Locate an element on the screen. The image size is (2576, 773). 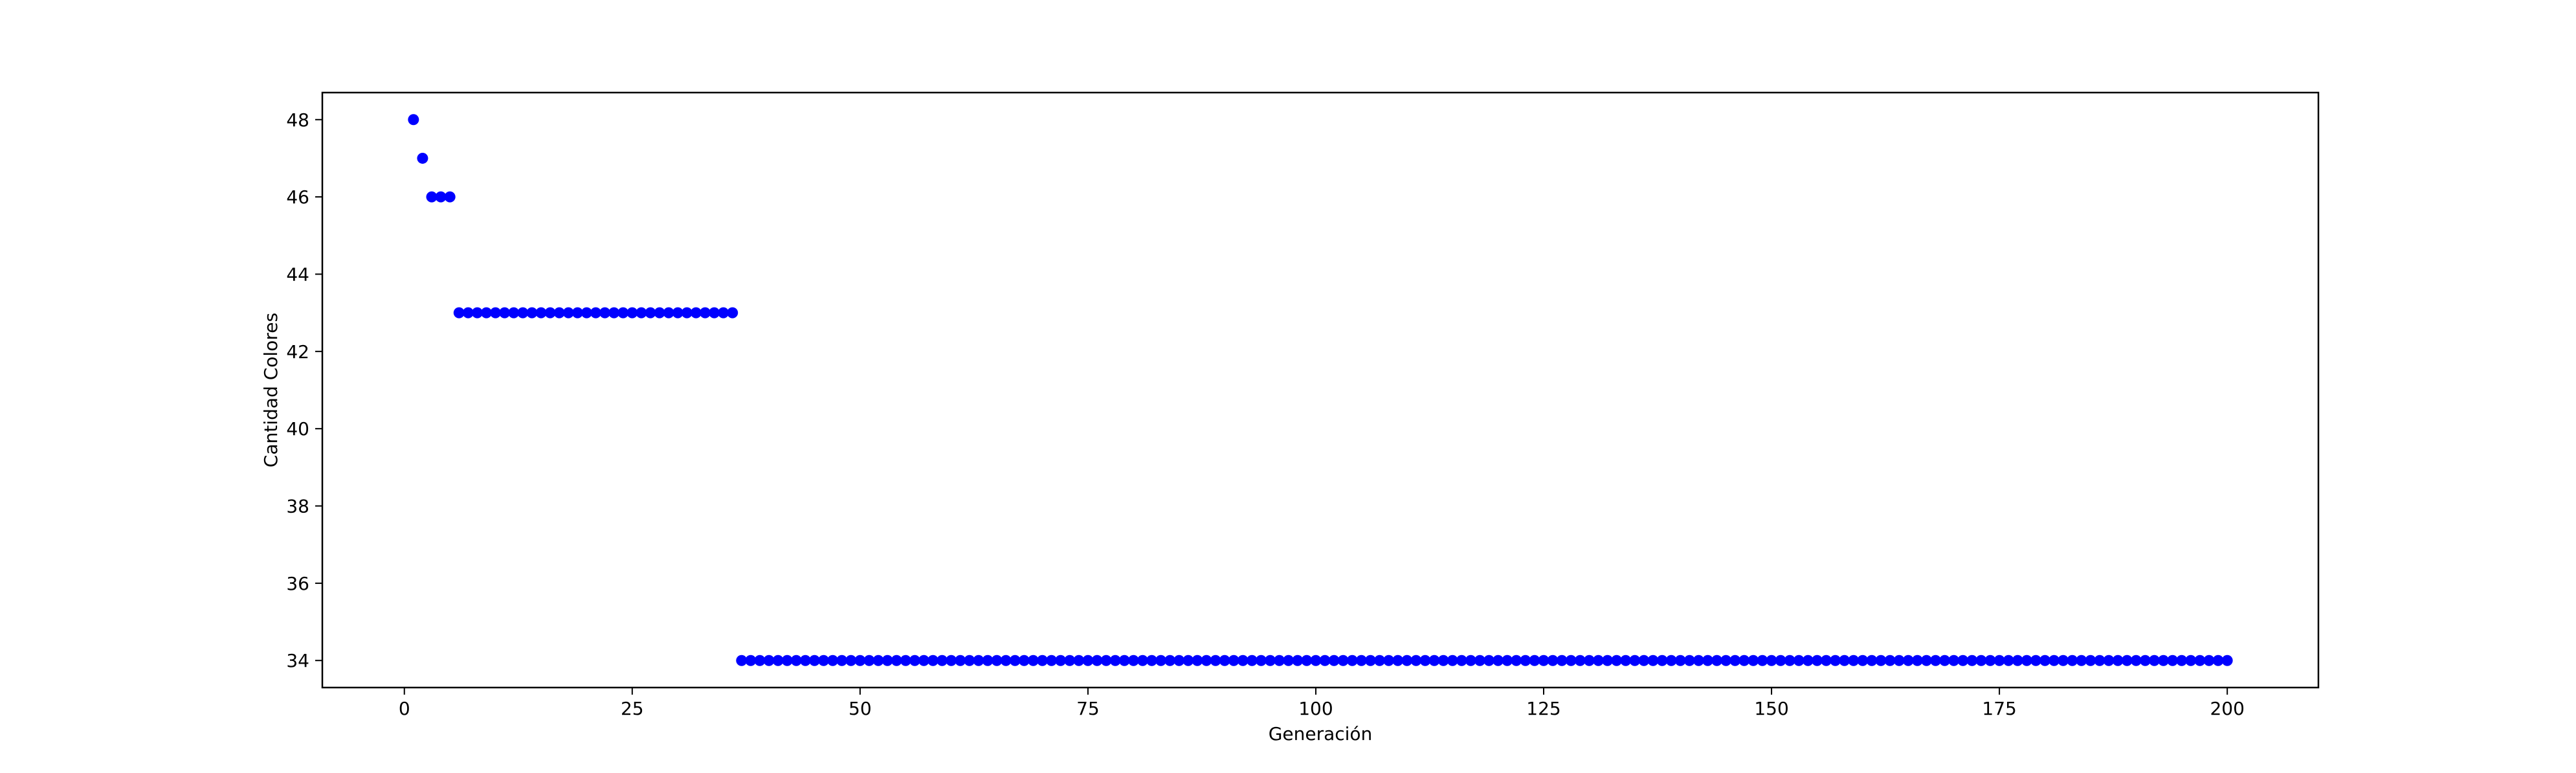
x-tick-label: 0 is located at coordinates (404, 708).